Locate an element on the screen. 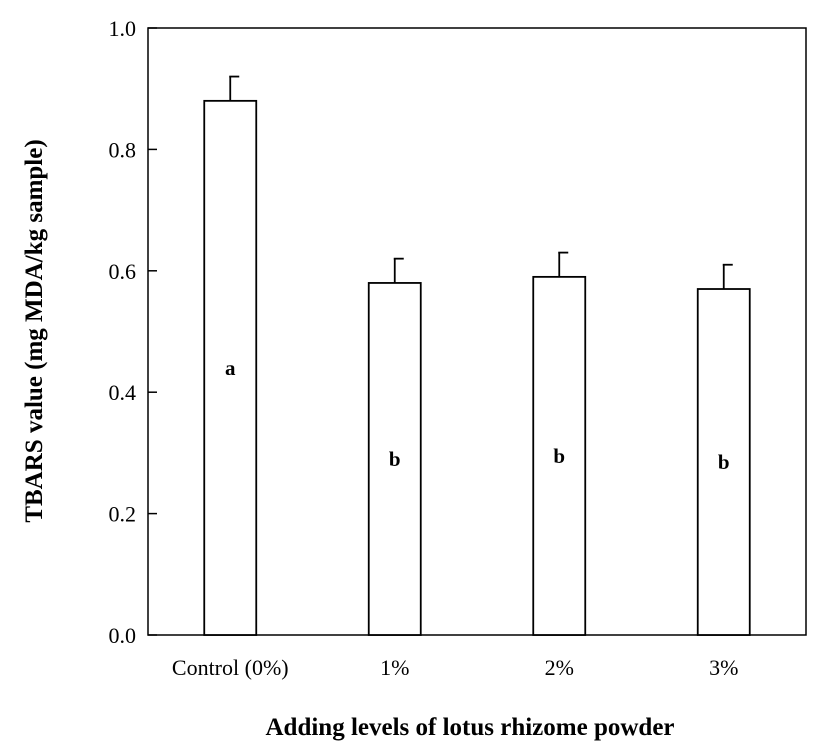  x-axis-title: Adding levels of lotus rhizome powder is located at coordinates (469, 727).